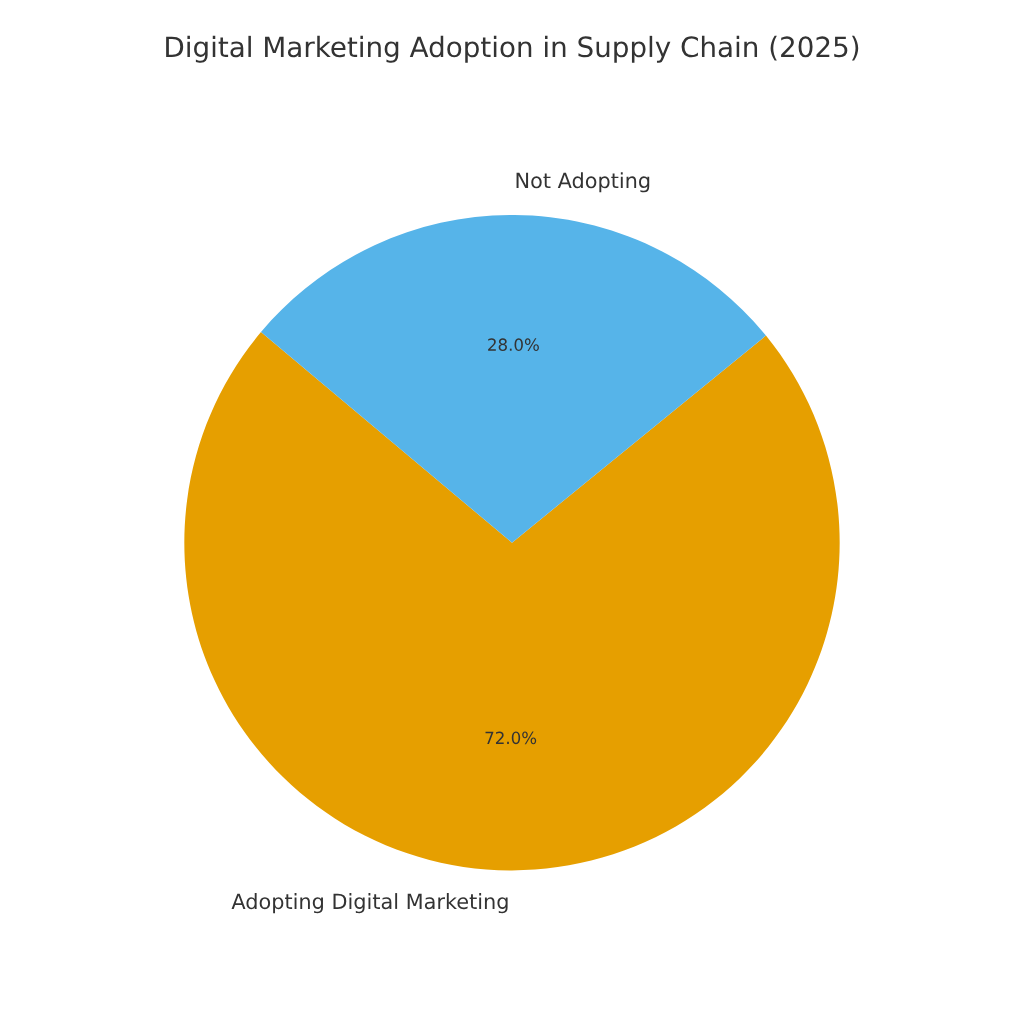  Describe the element at coordinates (369, 903) in the screenshot. I see `slice-label: Adopting Digital Marketing` at that location.